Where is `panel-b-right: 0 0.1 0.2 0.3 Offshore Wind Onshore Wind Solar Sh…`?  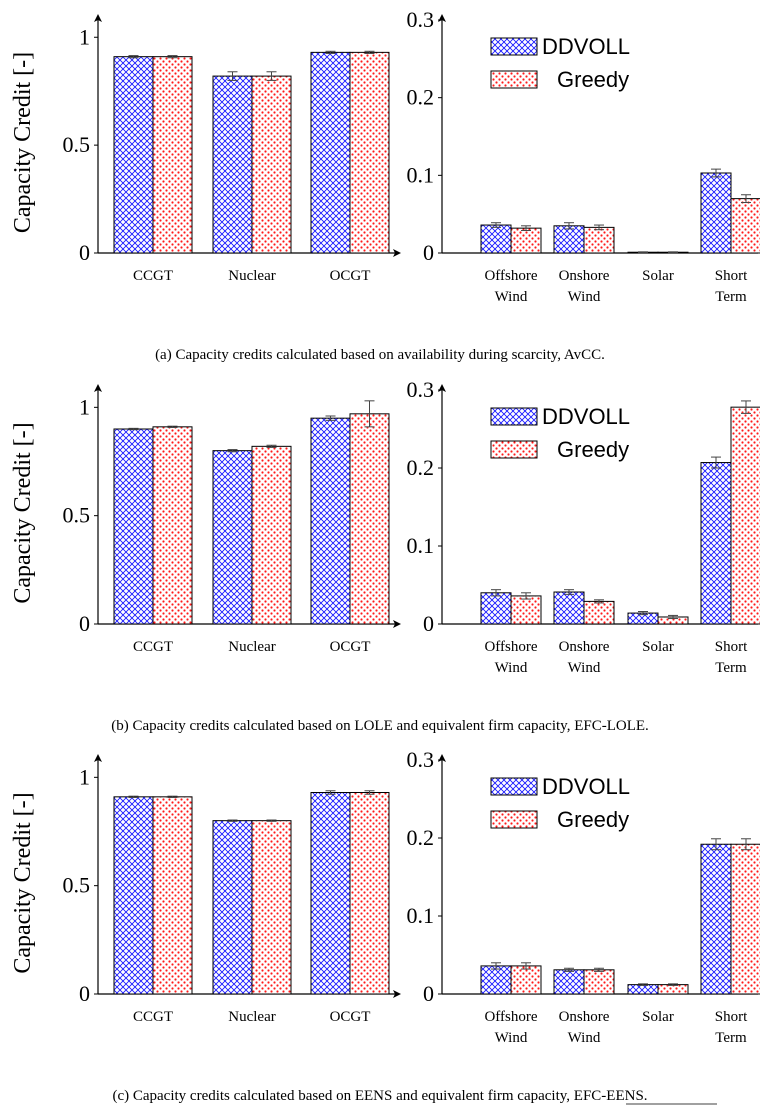 panel-b-right: 0 0.1 0.2 0.3 Offshore Wind Onshore Wind Solar Sh… is located at coordinates (583, 526).